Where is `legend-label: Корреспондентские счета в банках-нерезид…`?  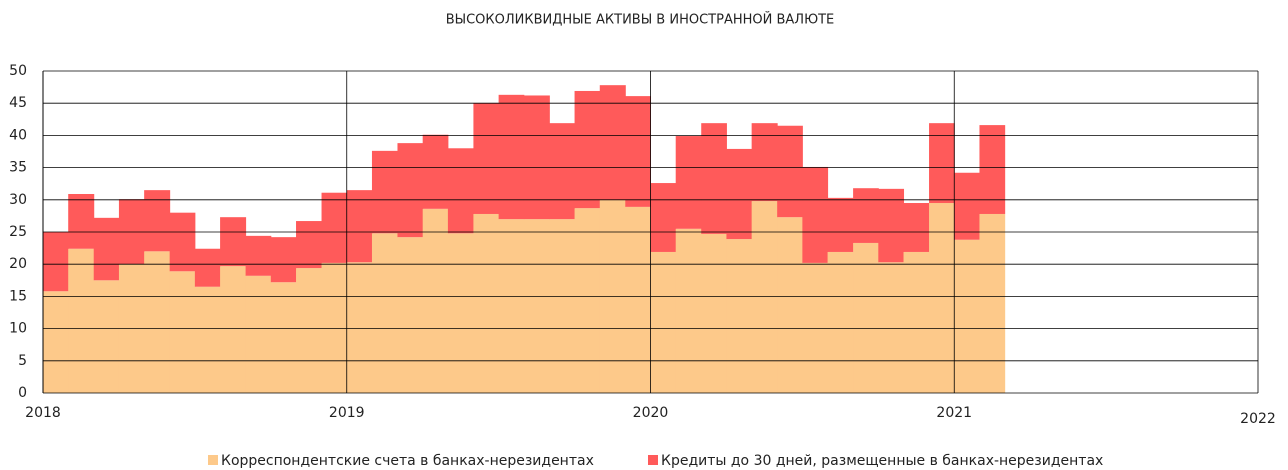
legend-label: Корреспондентские счета в банках-нерезид… is located at coordinates (407, 461).